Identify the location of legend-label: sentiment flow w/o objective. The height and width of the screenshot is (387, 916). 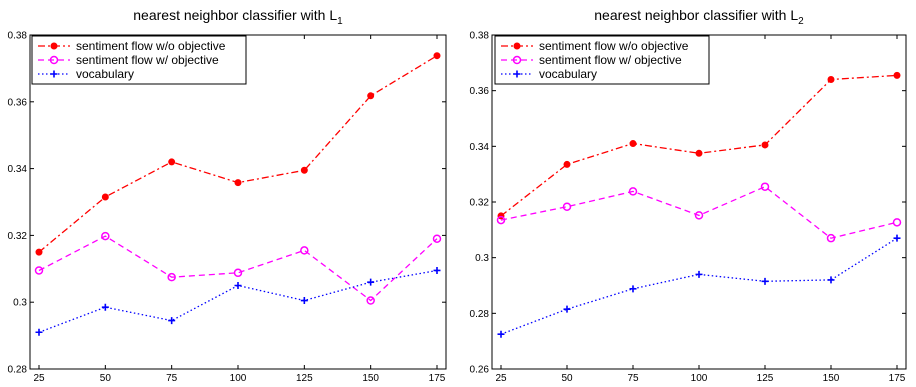
(151, 46).